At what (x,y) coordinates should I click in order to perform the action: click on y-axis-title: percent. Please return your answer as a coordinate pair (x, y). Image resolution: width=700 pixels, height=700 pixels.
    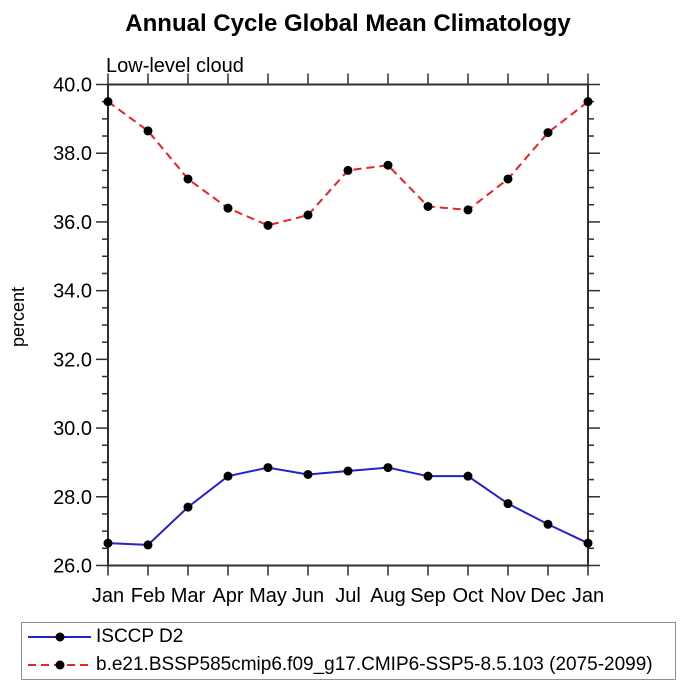
    Looking at the image, I should click on (18, 317).